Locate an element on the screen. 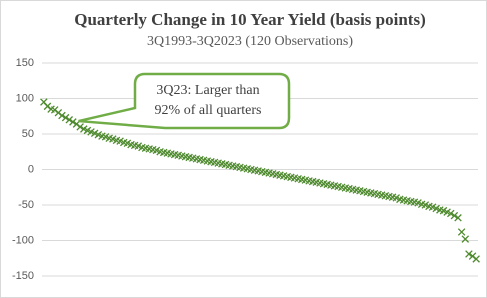  callout: 3Q23: Larger than 92% of all quarters is located at coordinates (184, 101).